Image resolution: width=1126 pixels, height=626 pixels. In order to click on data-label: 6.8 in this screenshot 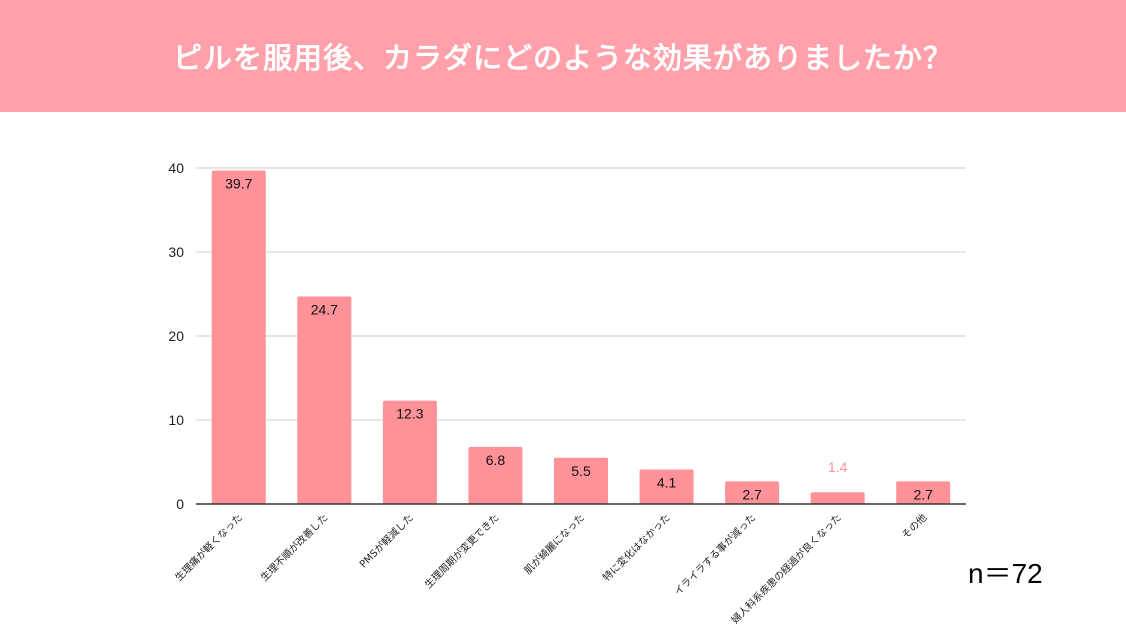, I will do `click(496, 460)`.